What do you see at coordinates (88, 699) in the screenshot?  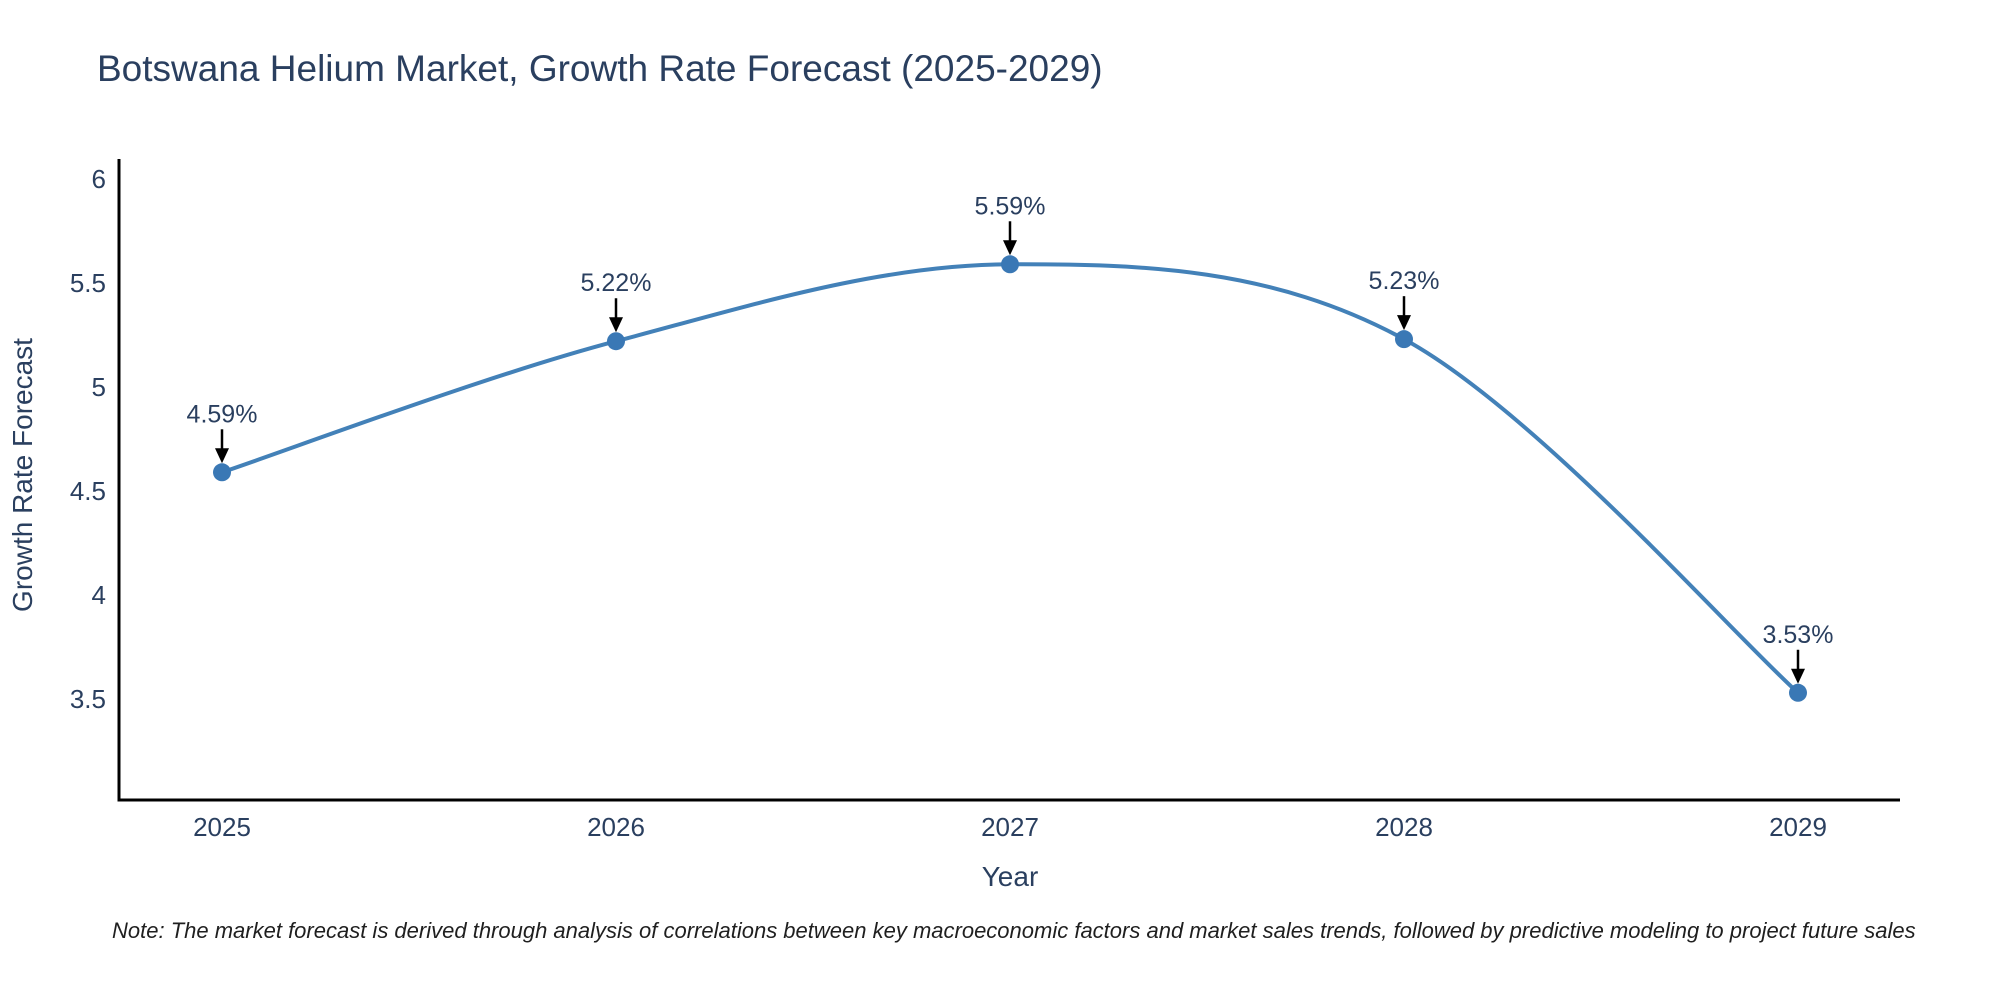 I see `y-tick-label: 3.5` at bounding box center [88, 699].